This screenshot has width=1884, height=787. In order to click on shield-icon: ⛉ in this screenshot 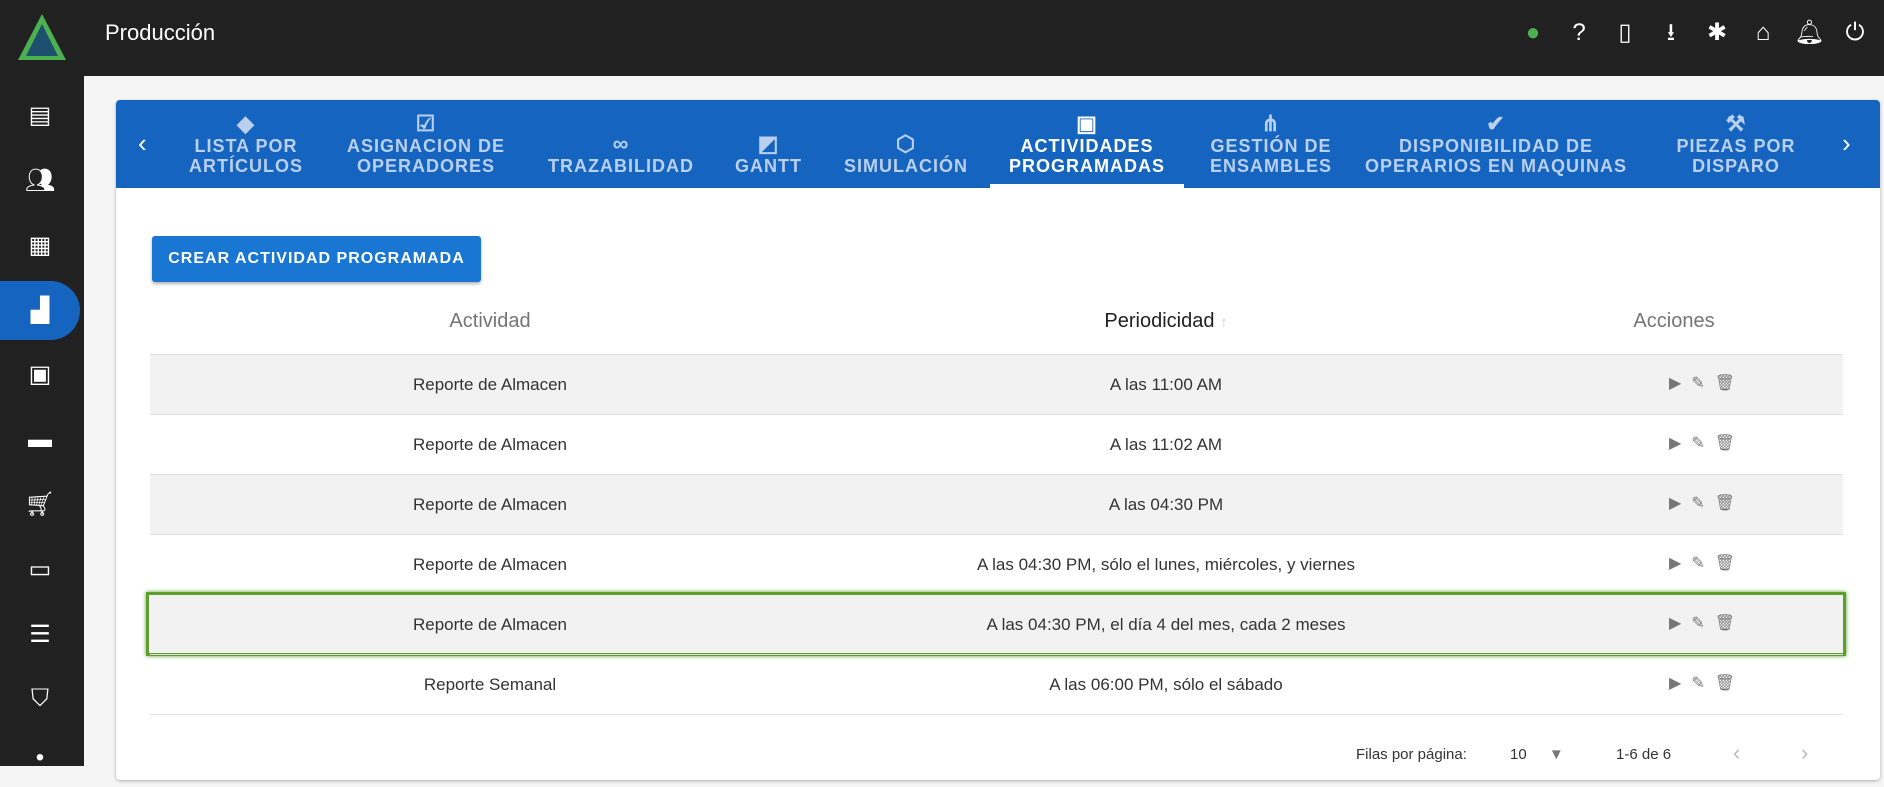, I will do `click(40, 698)`.